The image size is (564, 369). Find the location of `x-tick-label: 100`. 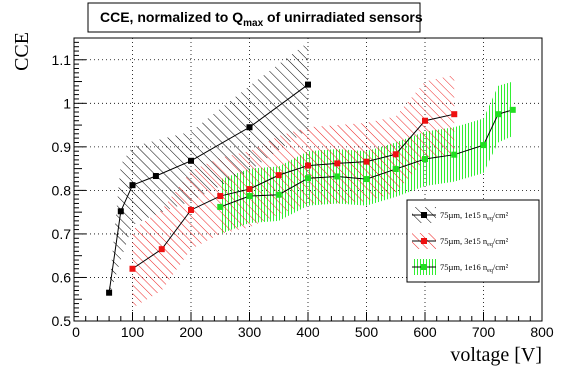

x-tick-label: 100 is located at coordinates (133, 332).